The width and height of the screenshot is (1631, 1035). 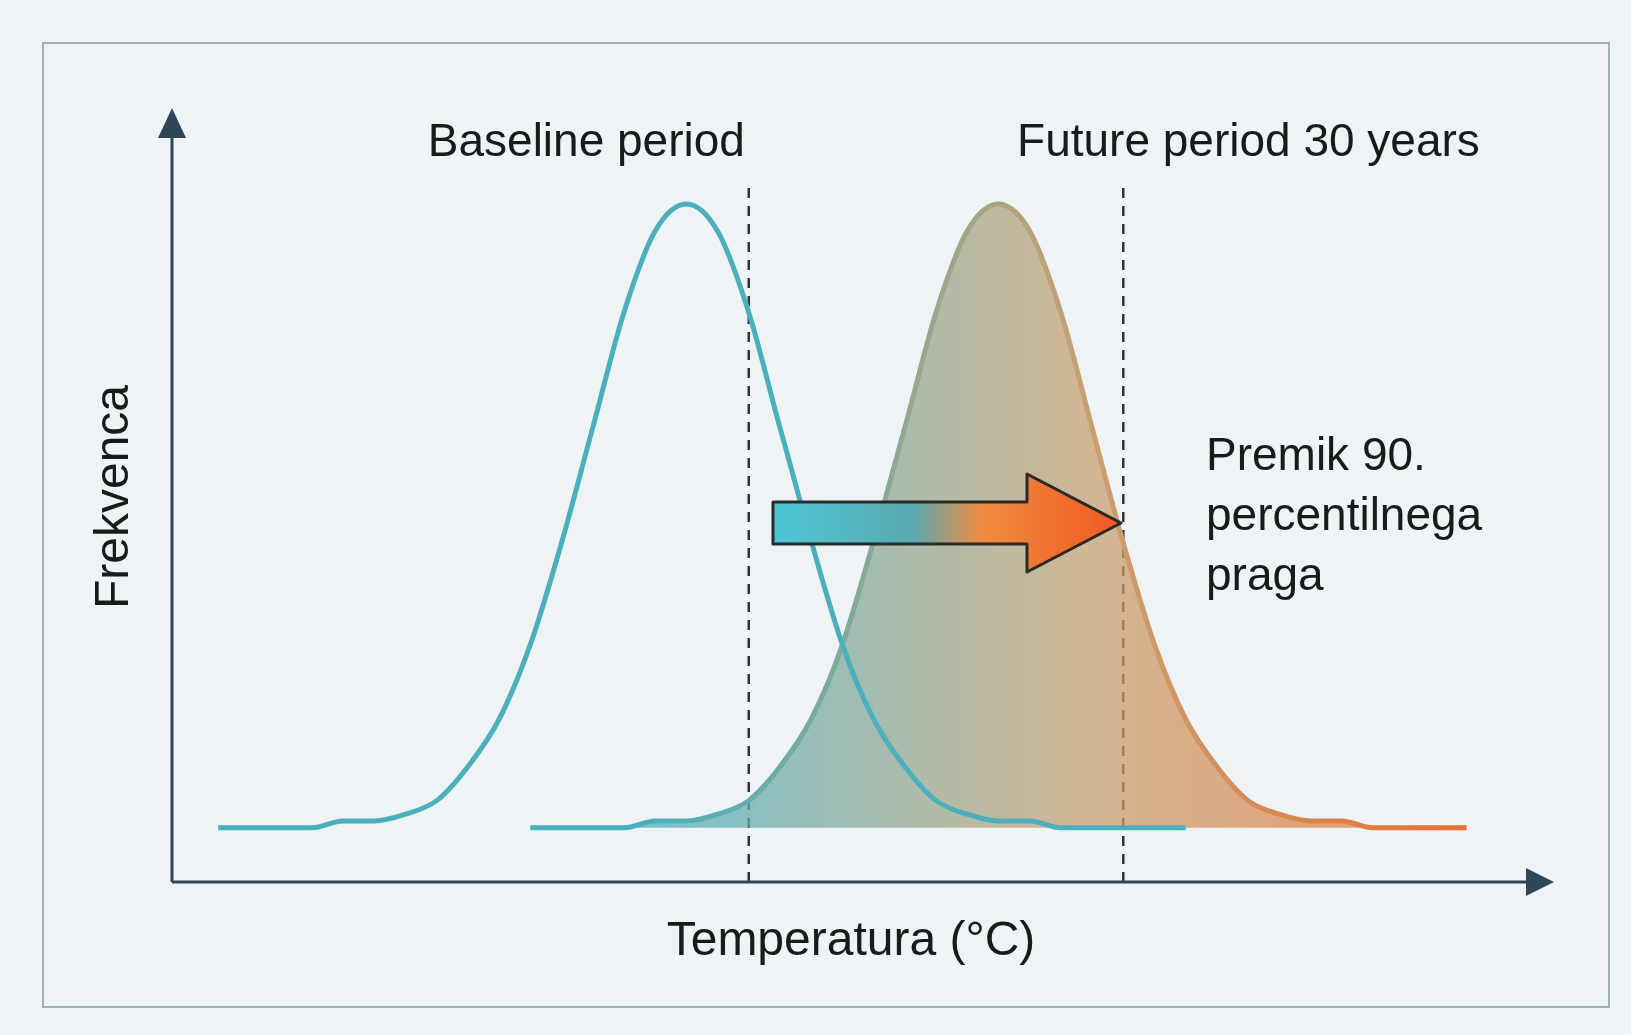 What do you see at coordinates (111, 497) in the screenshot?
I see `y-axis-title: Frekvenca` at bounding box center [111, 497].